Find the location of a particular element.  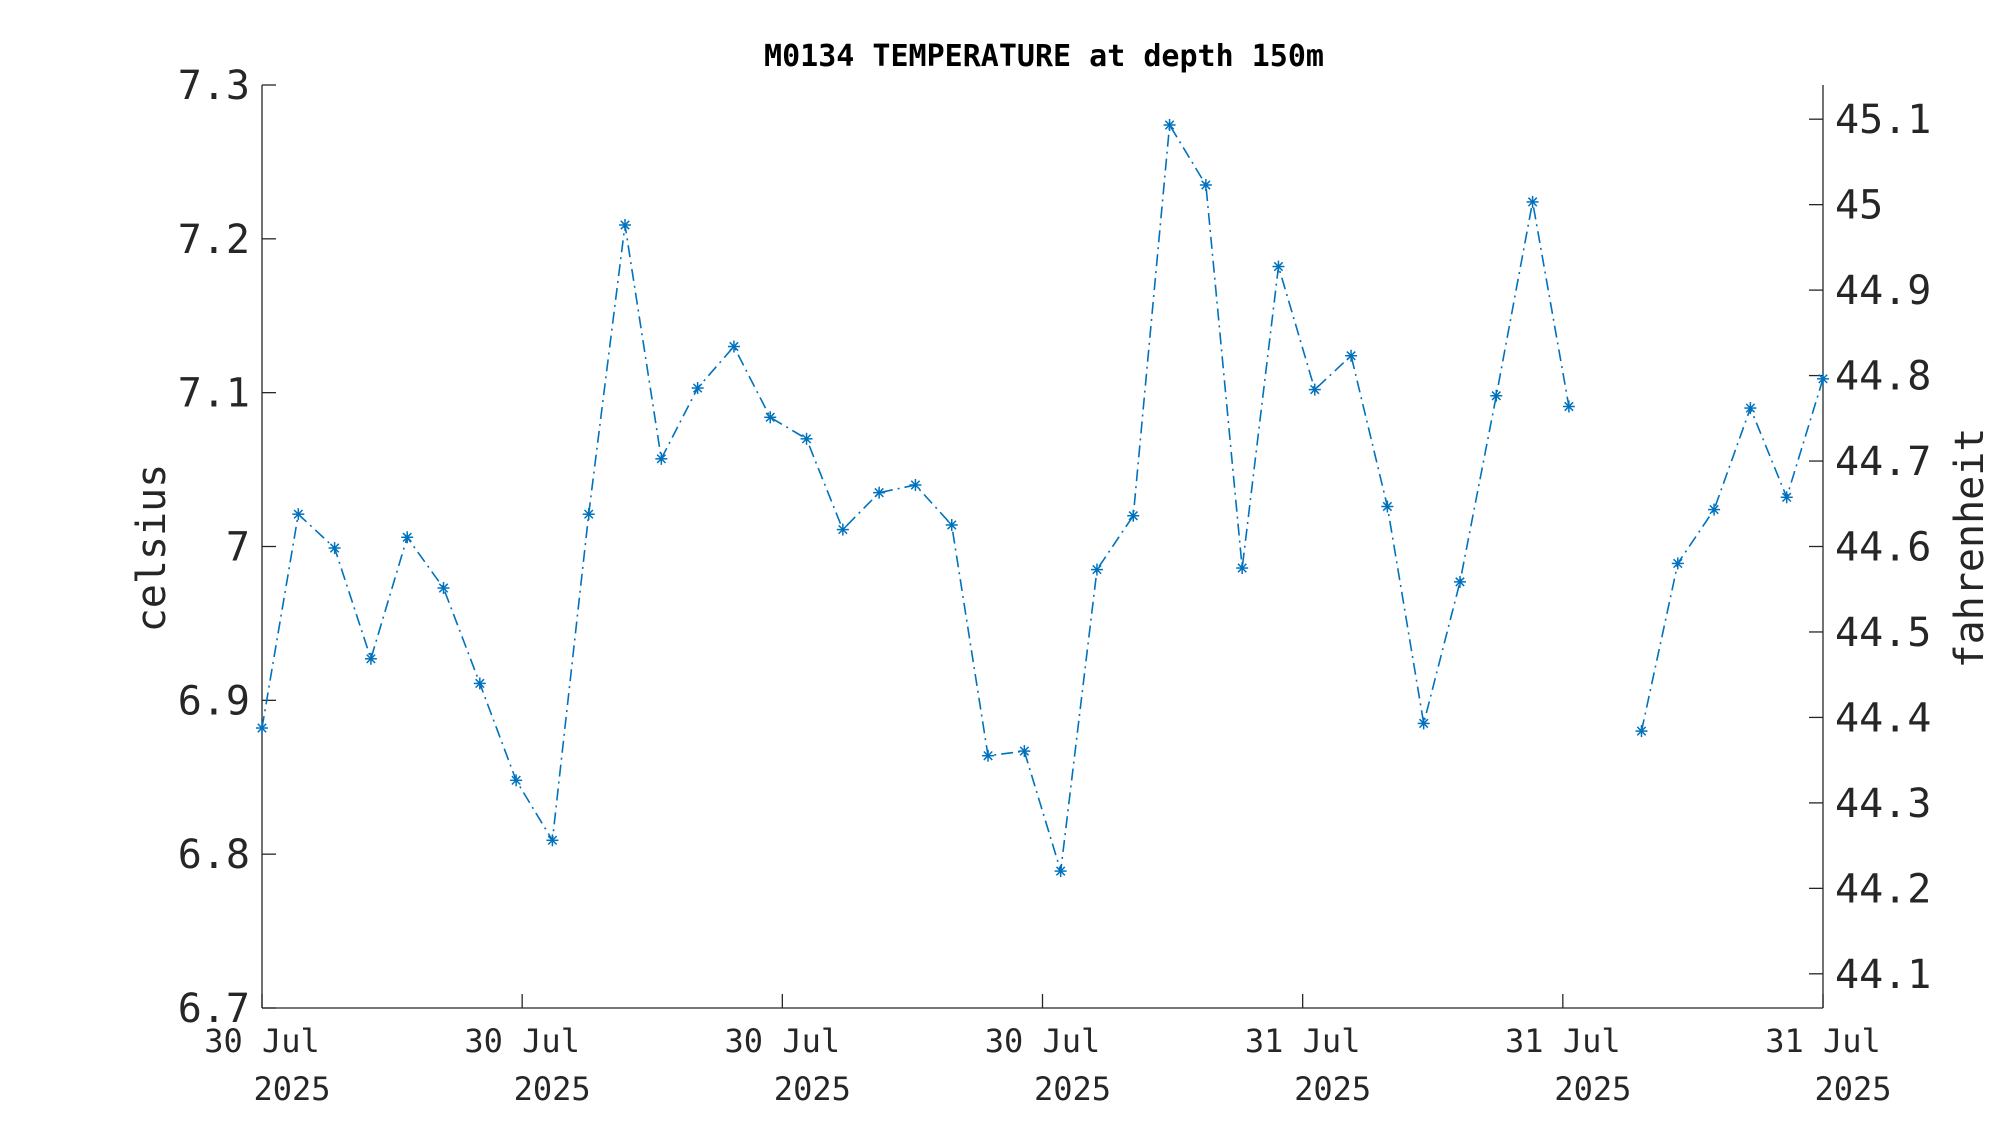

y-tick-label-right: 44.7 is located at coordinates (1883, 462).